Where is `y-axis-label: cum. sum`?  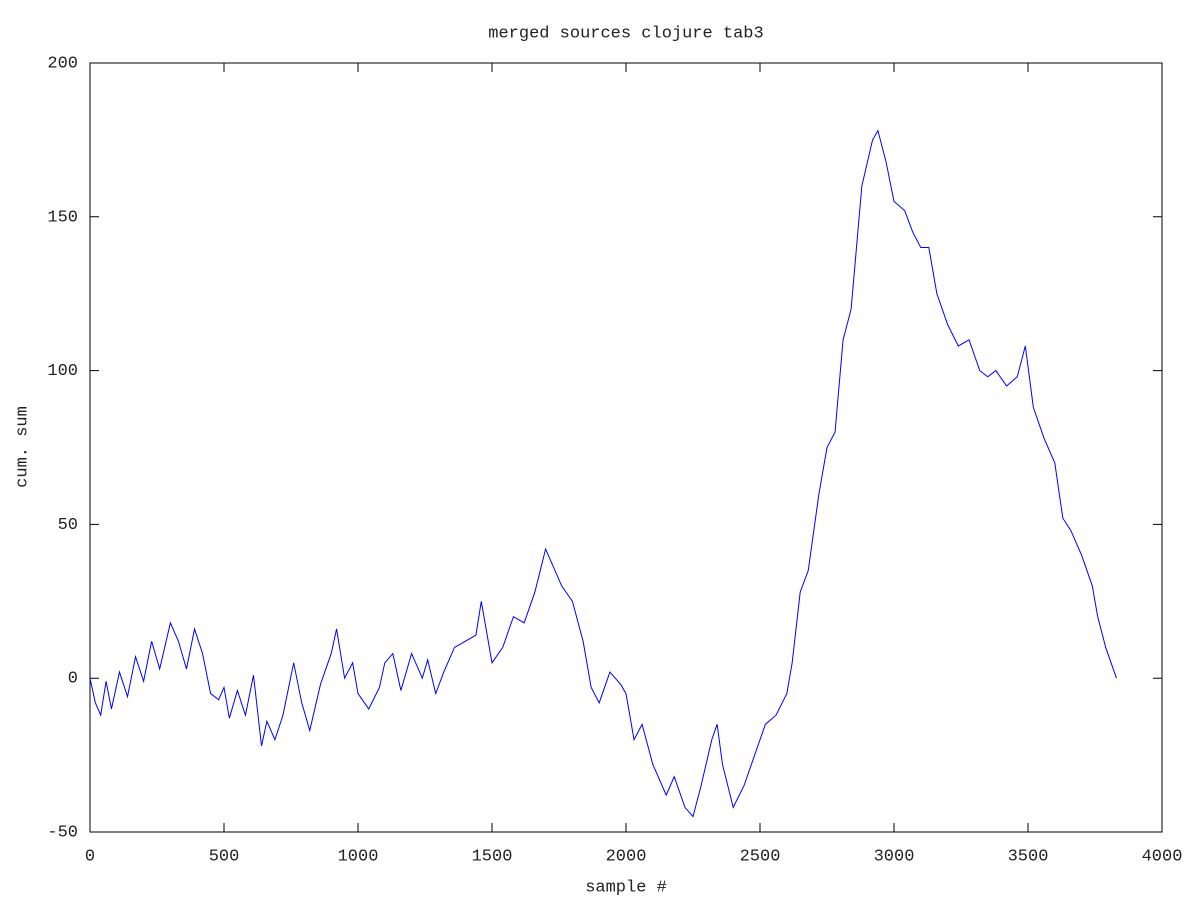
y-axis-label: cum. sum is located at coordinates (22, 447).